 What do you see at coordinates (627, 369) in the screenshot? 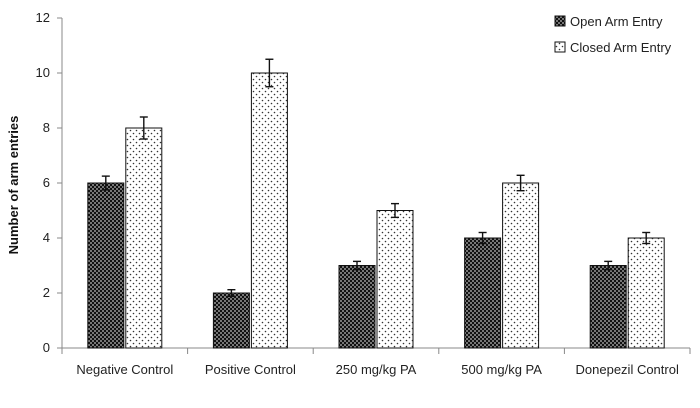
I see `category-label: Donepezil Control` at bounding box center [627, 369].